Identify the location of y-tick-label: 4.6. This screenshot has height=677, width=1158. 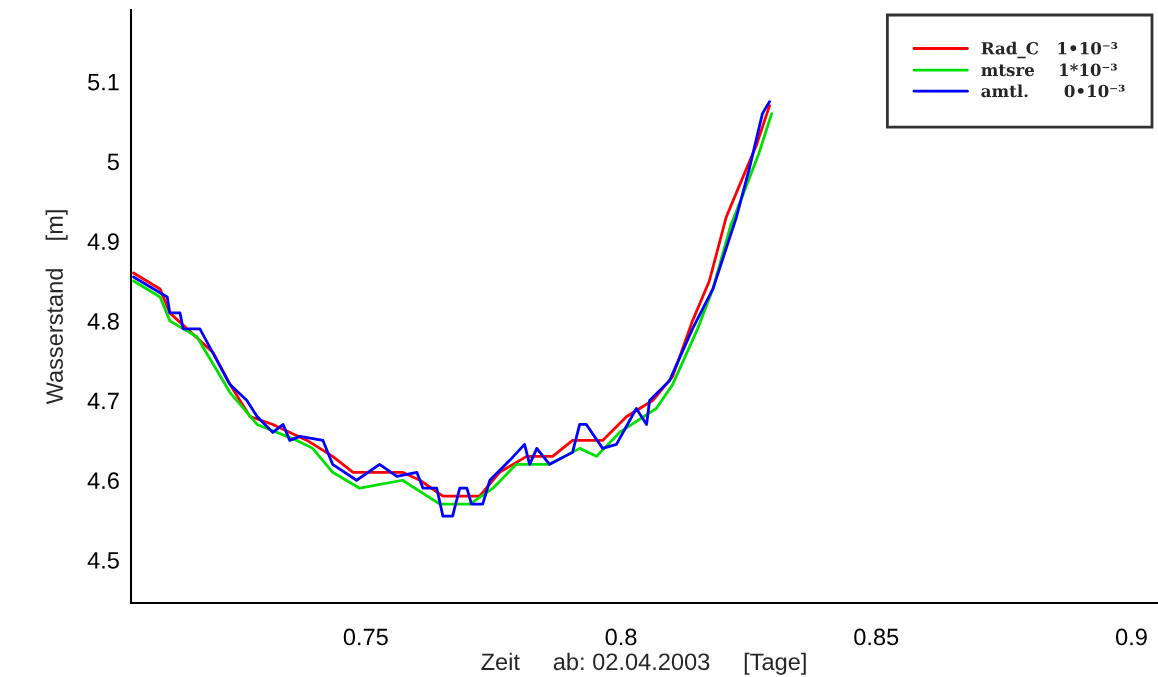
(103, 481).